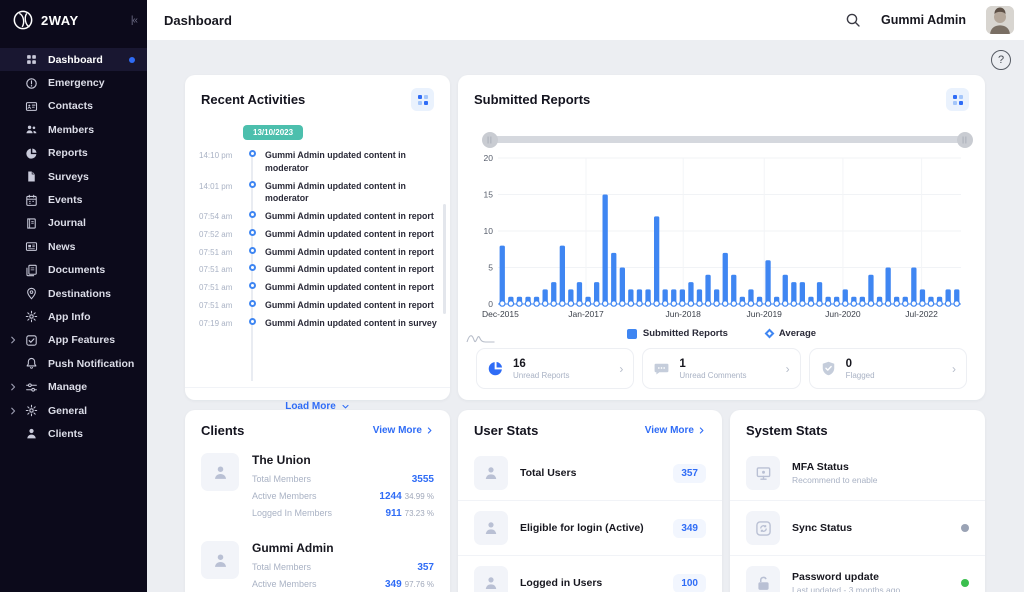 The height and width of the screenshot is (592, 1024). What do you see at coordinates (923, 20) in the screenshot?
I see `user-name: Gummi Admin` at bounding box center [923, 20].